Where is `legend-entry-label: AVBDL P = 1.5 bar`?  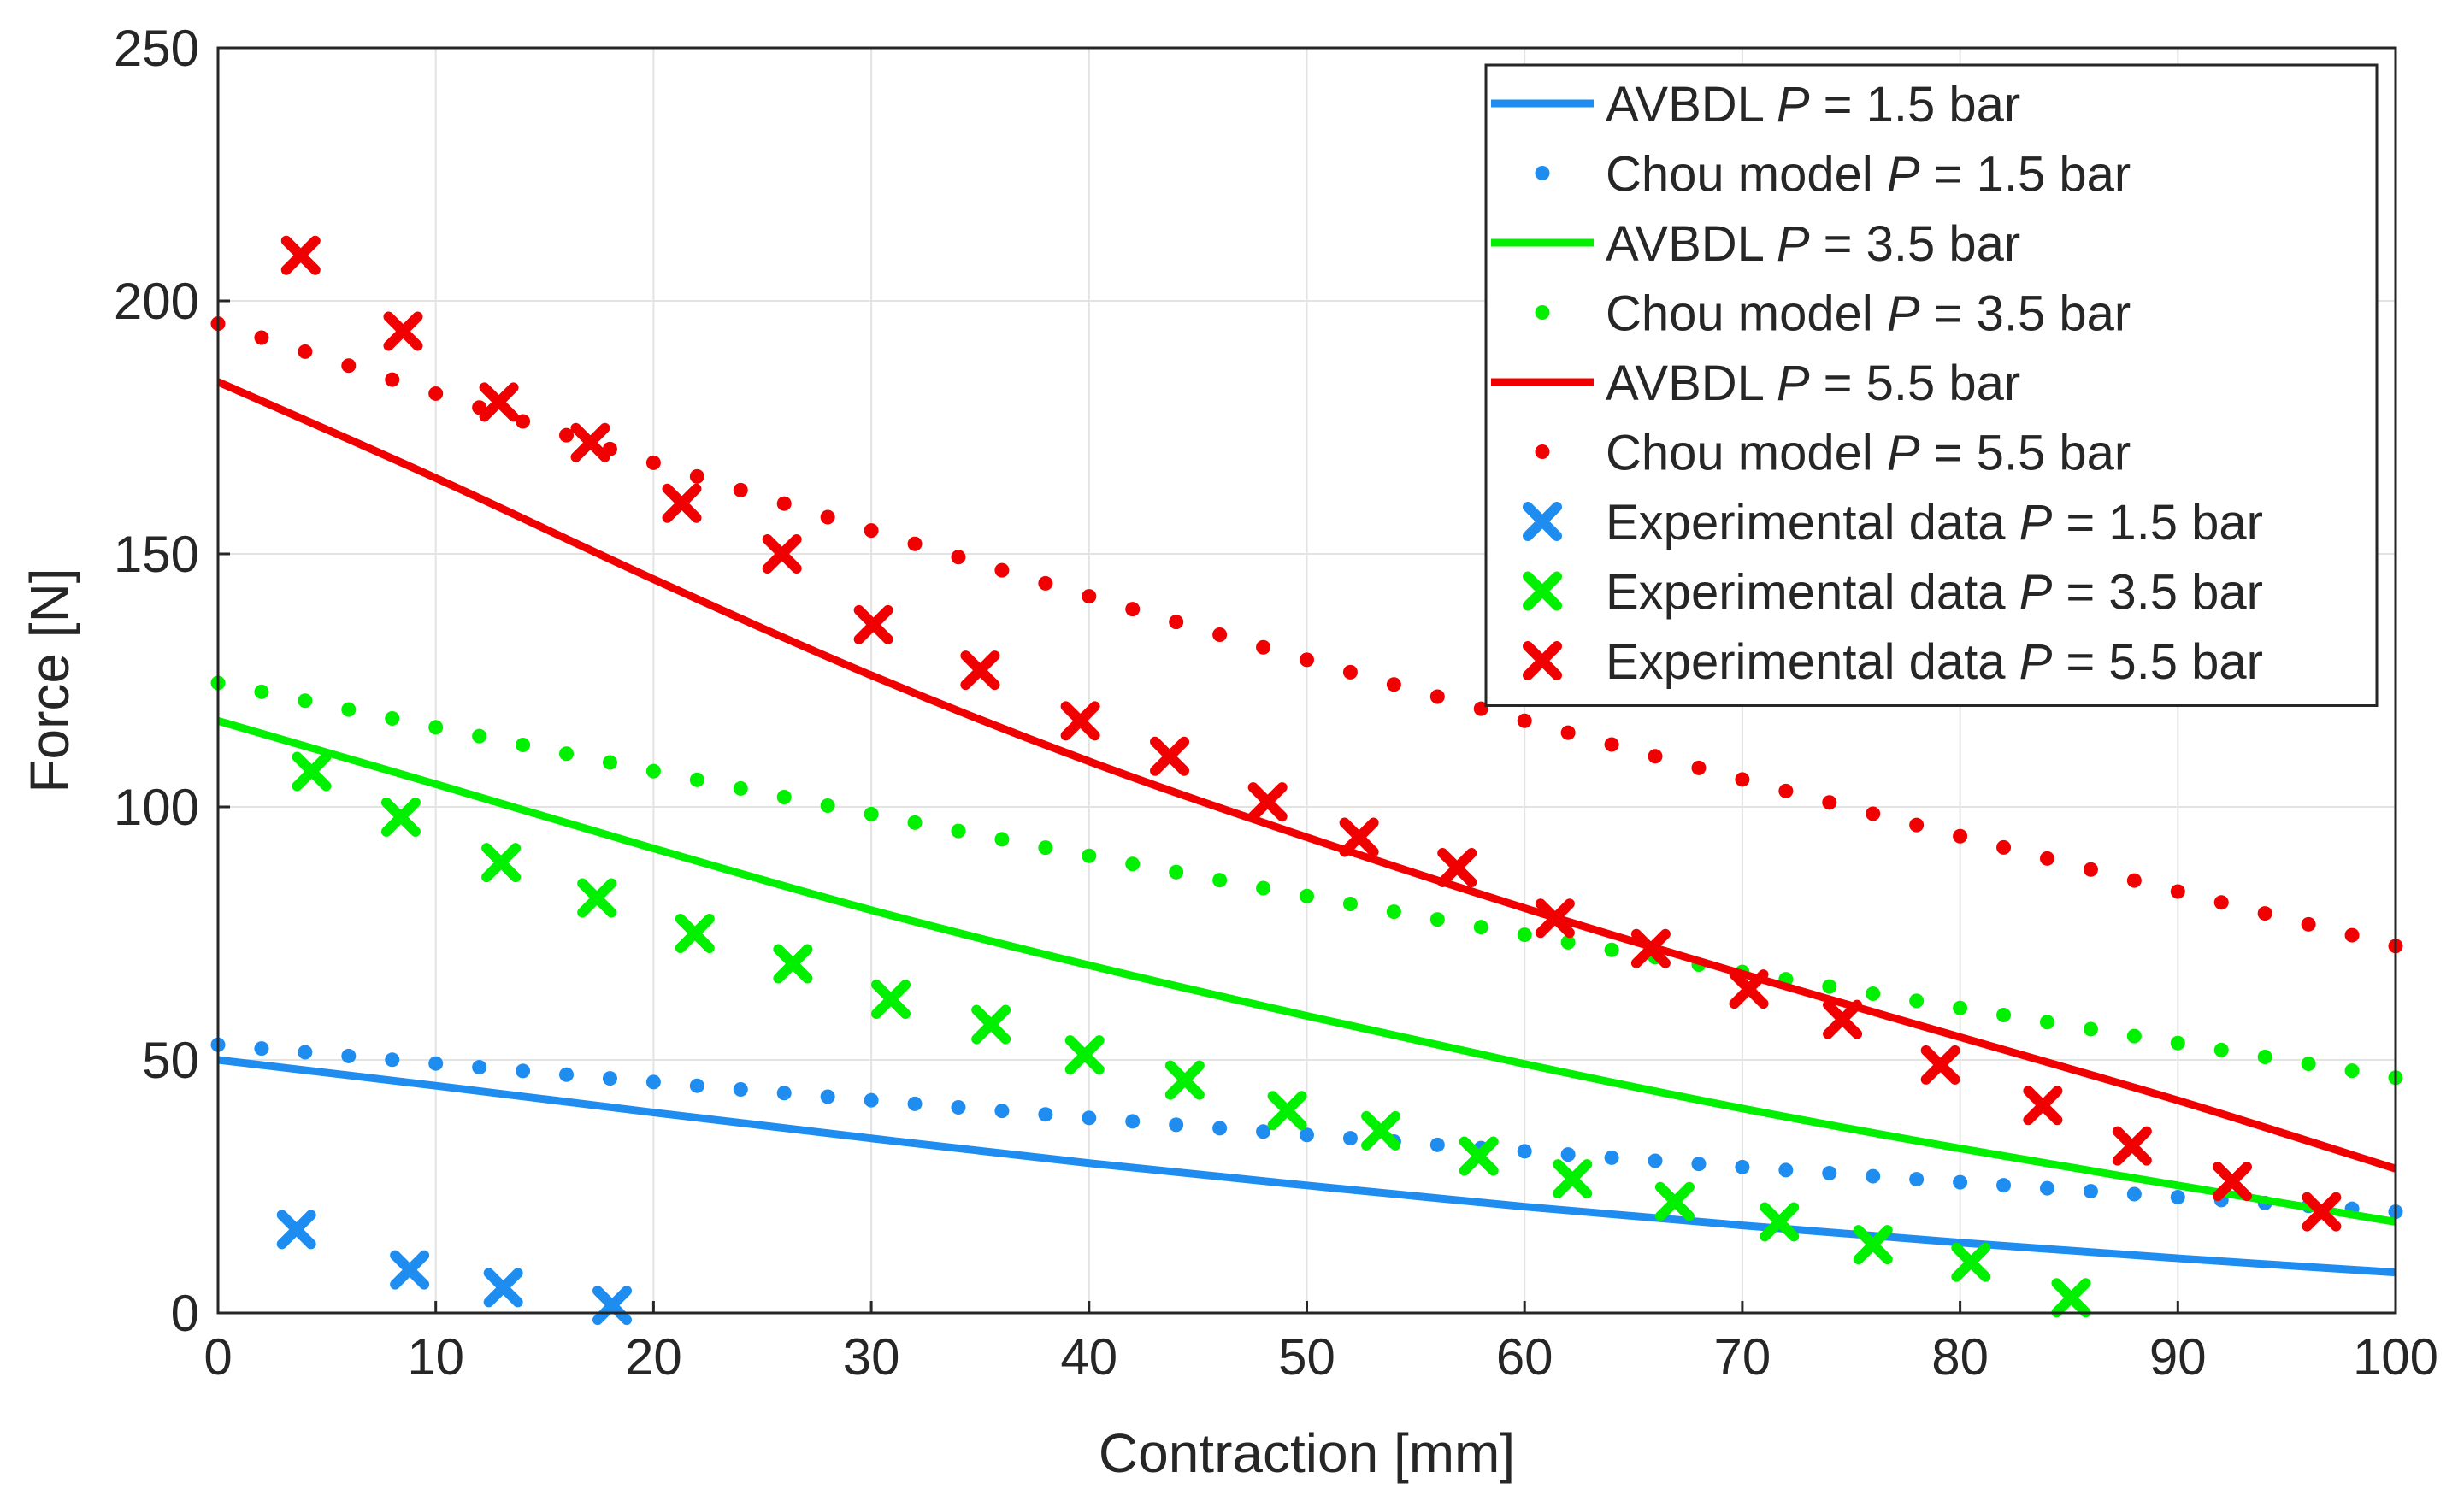 legend-entry-label: AVBDL P = 1.5 bar is located at coordinates (1813, 104).